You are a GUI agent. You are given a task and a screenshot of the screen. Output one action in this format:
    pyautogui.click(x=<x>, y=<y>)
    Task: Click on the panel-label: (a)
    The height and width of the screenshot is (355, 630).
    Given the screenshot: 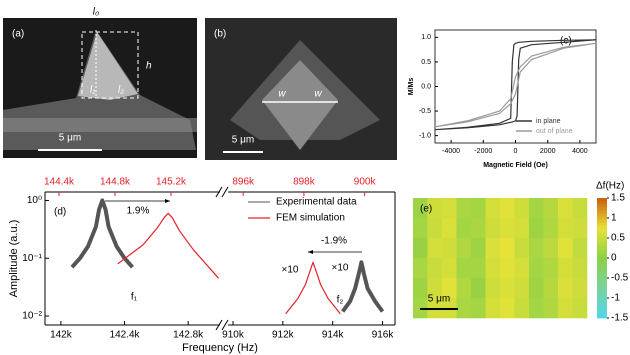 What is the action you would take?
    pyautogui.click(x=18, y=34)
    